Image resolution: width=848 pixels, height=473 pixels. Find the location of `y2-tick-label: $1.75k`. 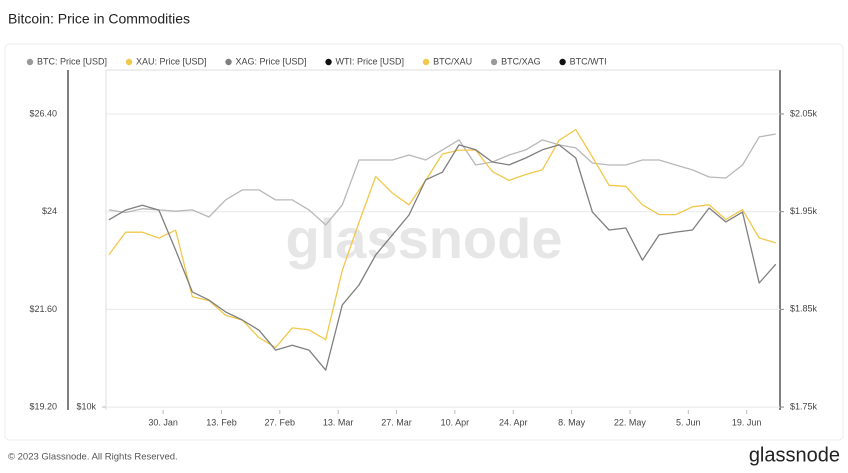

y2-tick-label: $1.75k is located at coordinates (804, 406).